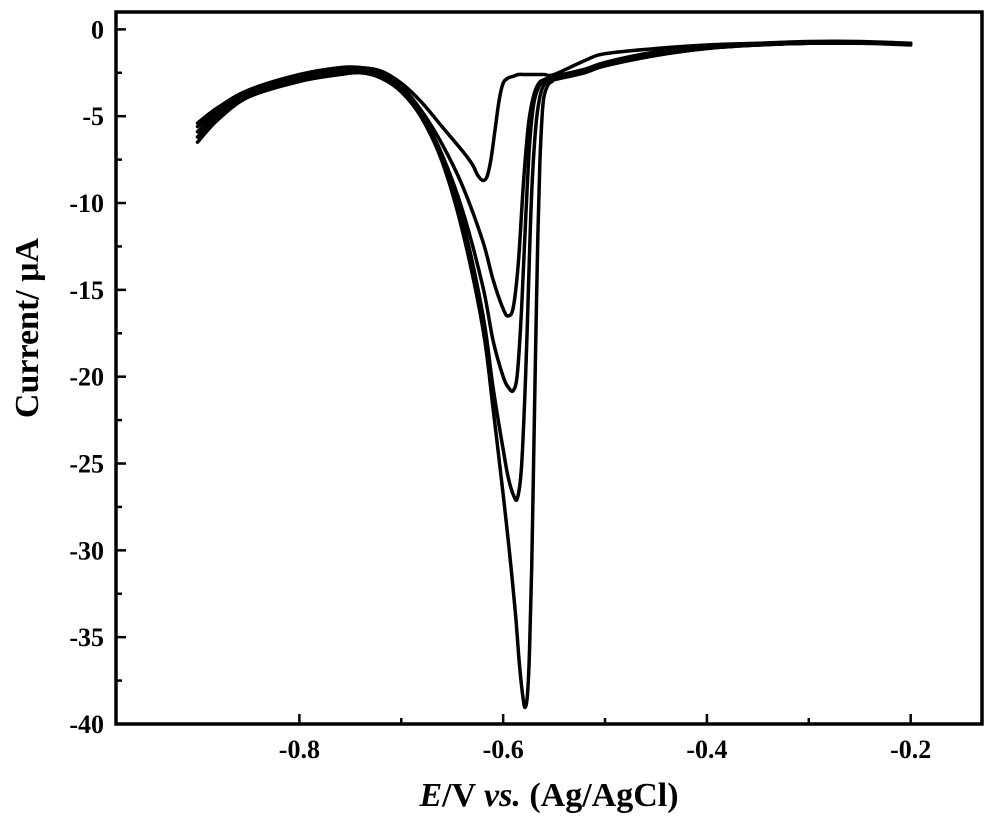 The width and height of the screenshot is (1000, 816). Describe the element at coordinates (503, 749) in the screenshot. I see `x-tick-label: -0.6` at that location.